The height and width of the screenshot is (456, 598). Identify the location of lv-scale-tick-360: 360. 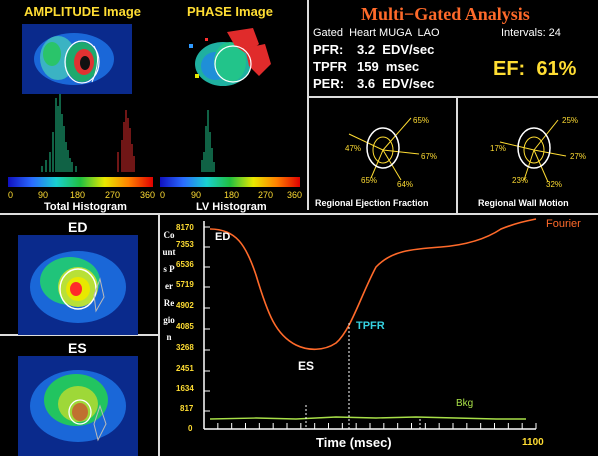
(295, 195).